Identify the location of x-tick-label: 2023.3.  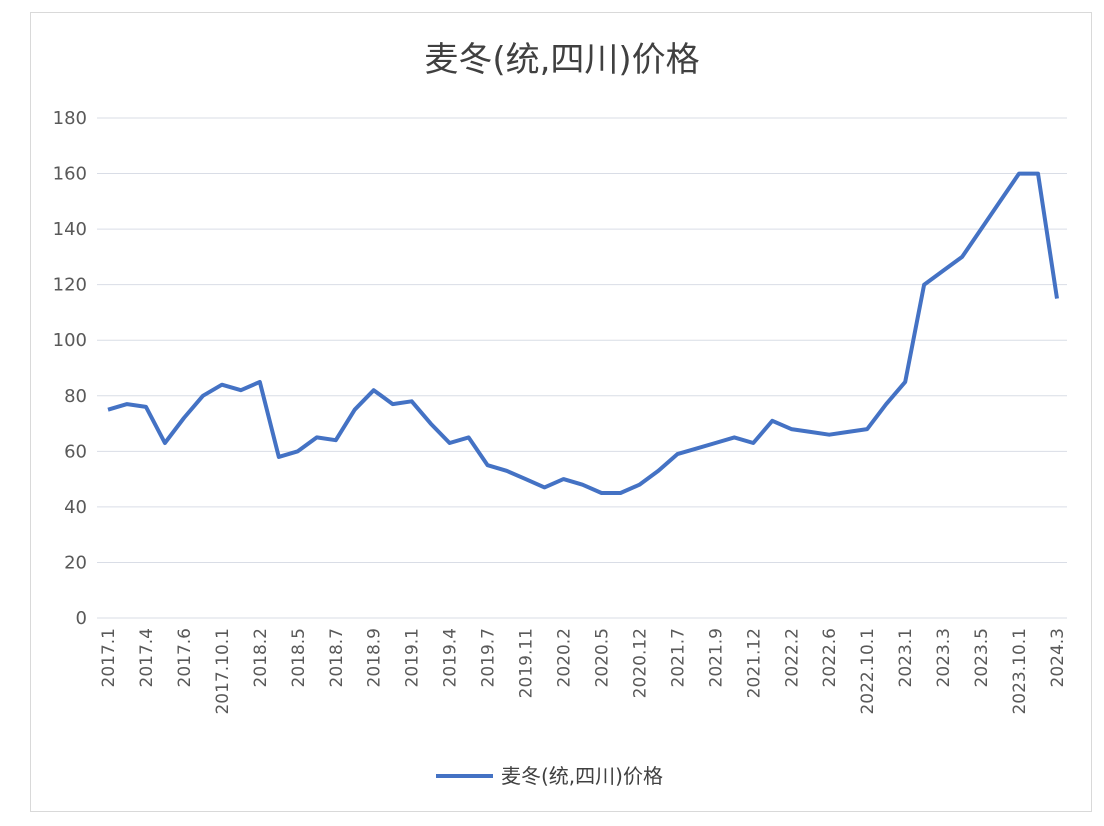
(944, 657).